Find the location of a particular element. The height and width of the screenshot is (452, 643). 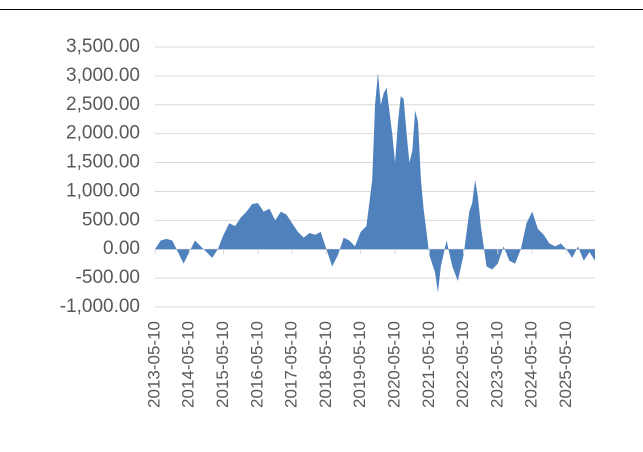

y-tick-label: 2,000.00 is located at coordinates (103, 133).